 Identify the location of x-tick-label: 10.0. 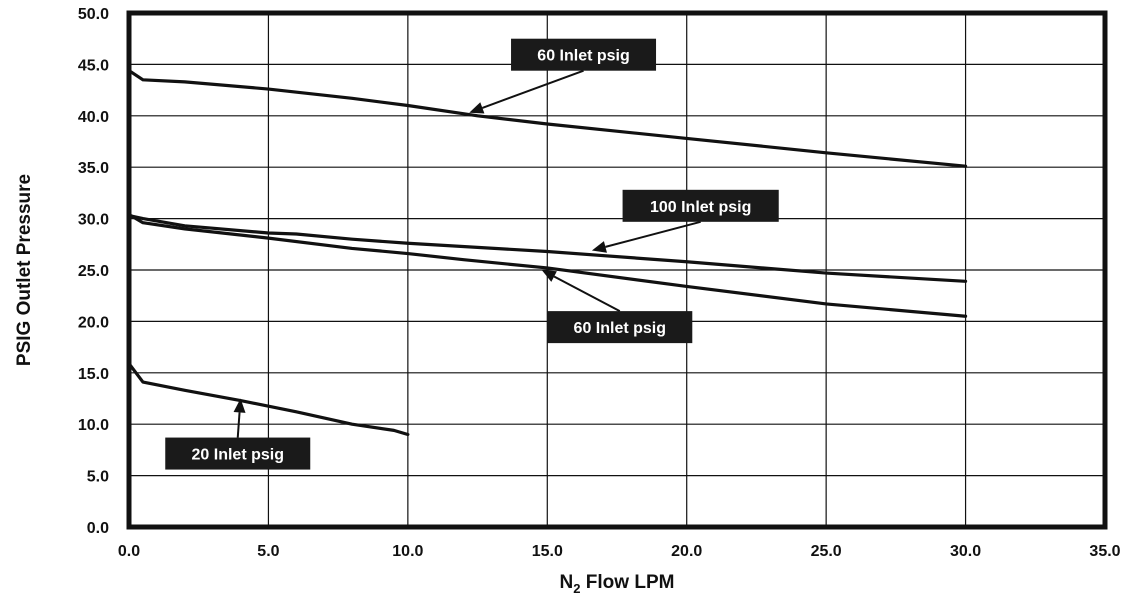
(407, 551).